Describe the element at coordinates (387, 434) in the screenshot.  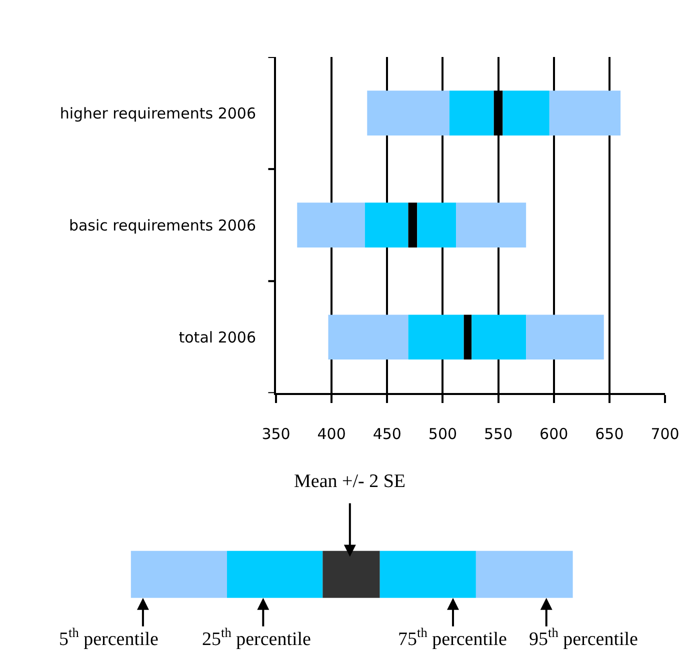
I see `x-tick-label: 450` at that location.